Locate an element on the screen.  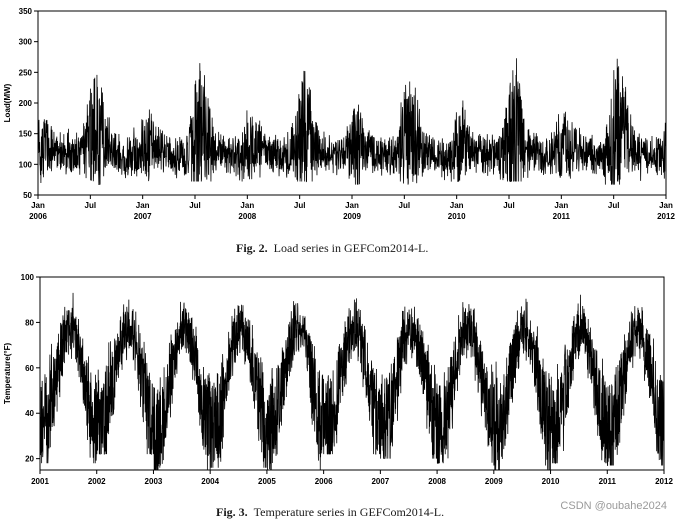
temperature-y-tick-label: 20 is located at coordinates (29, 459).